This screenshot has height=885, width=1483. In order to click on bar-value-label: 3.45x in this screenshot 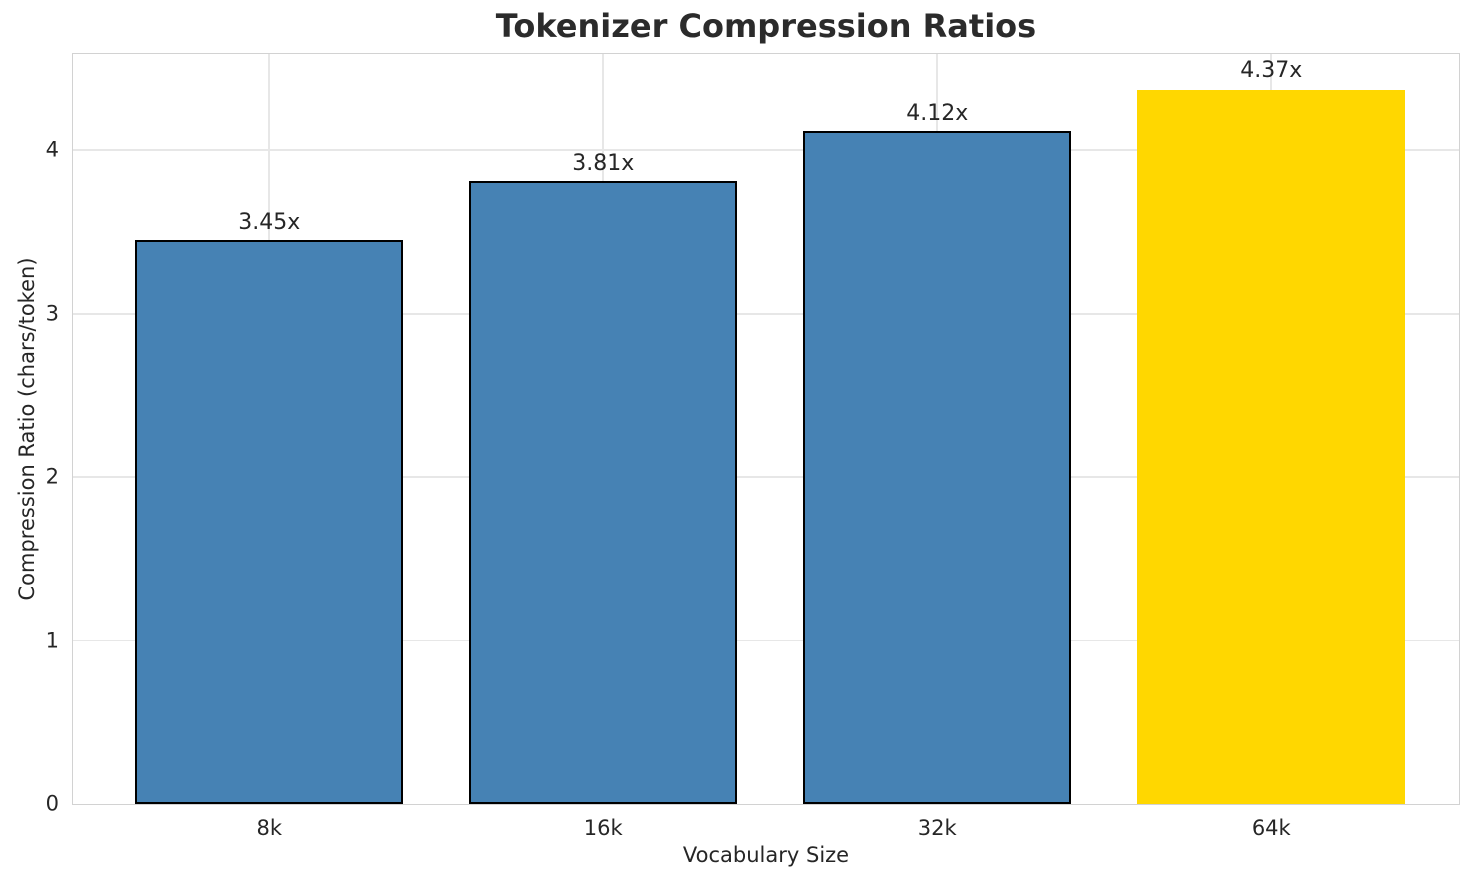, I will do `click(269, 223)`.